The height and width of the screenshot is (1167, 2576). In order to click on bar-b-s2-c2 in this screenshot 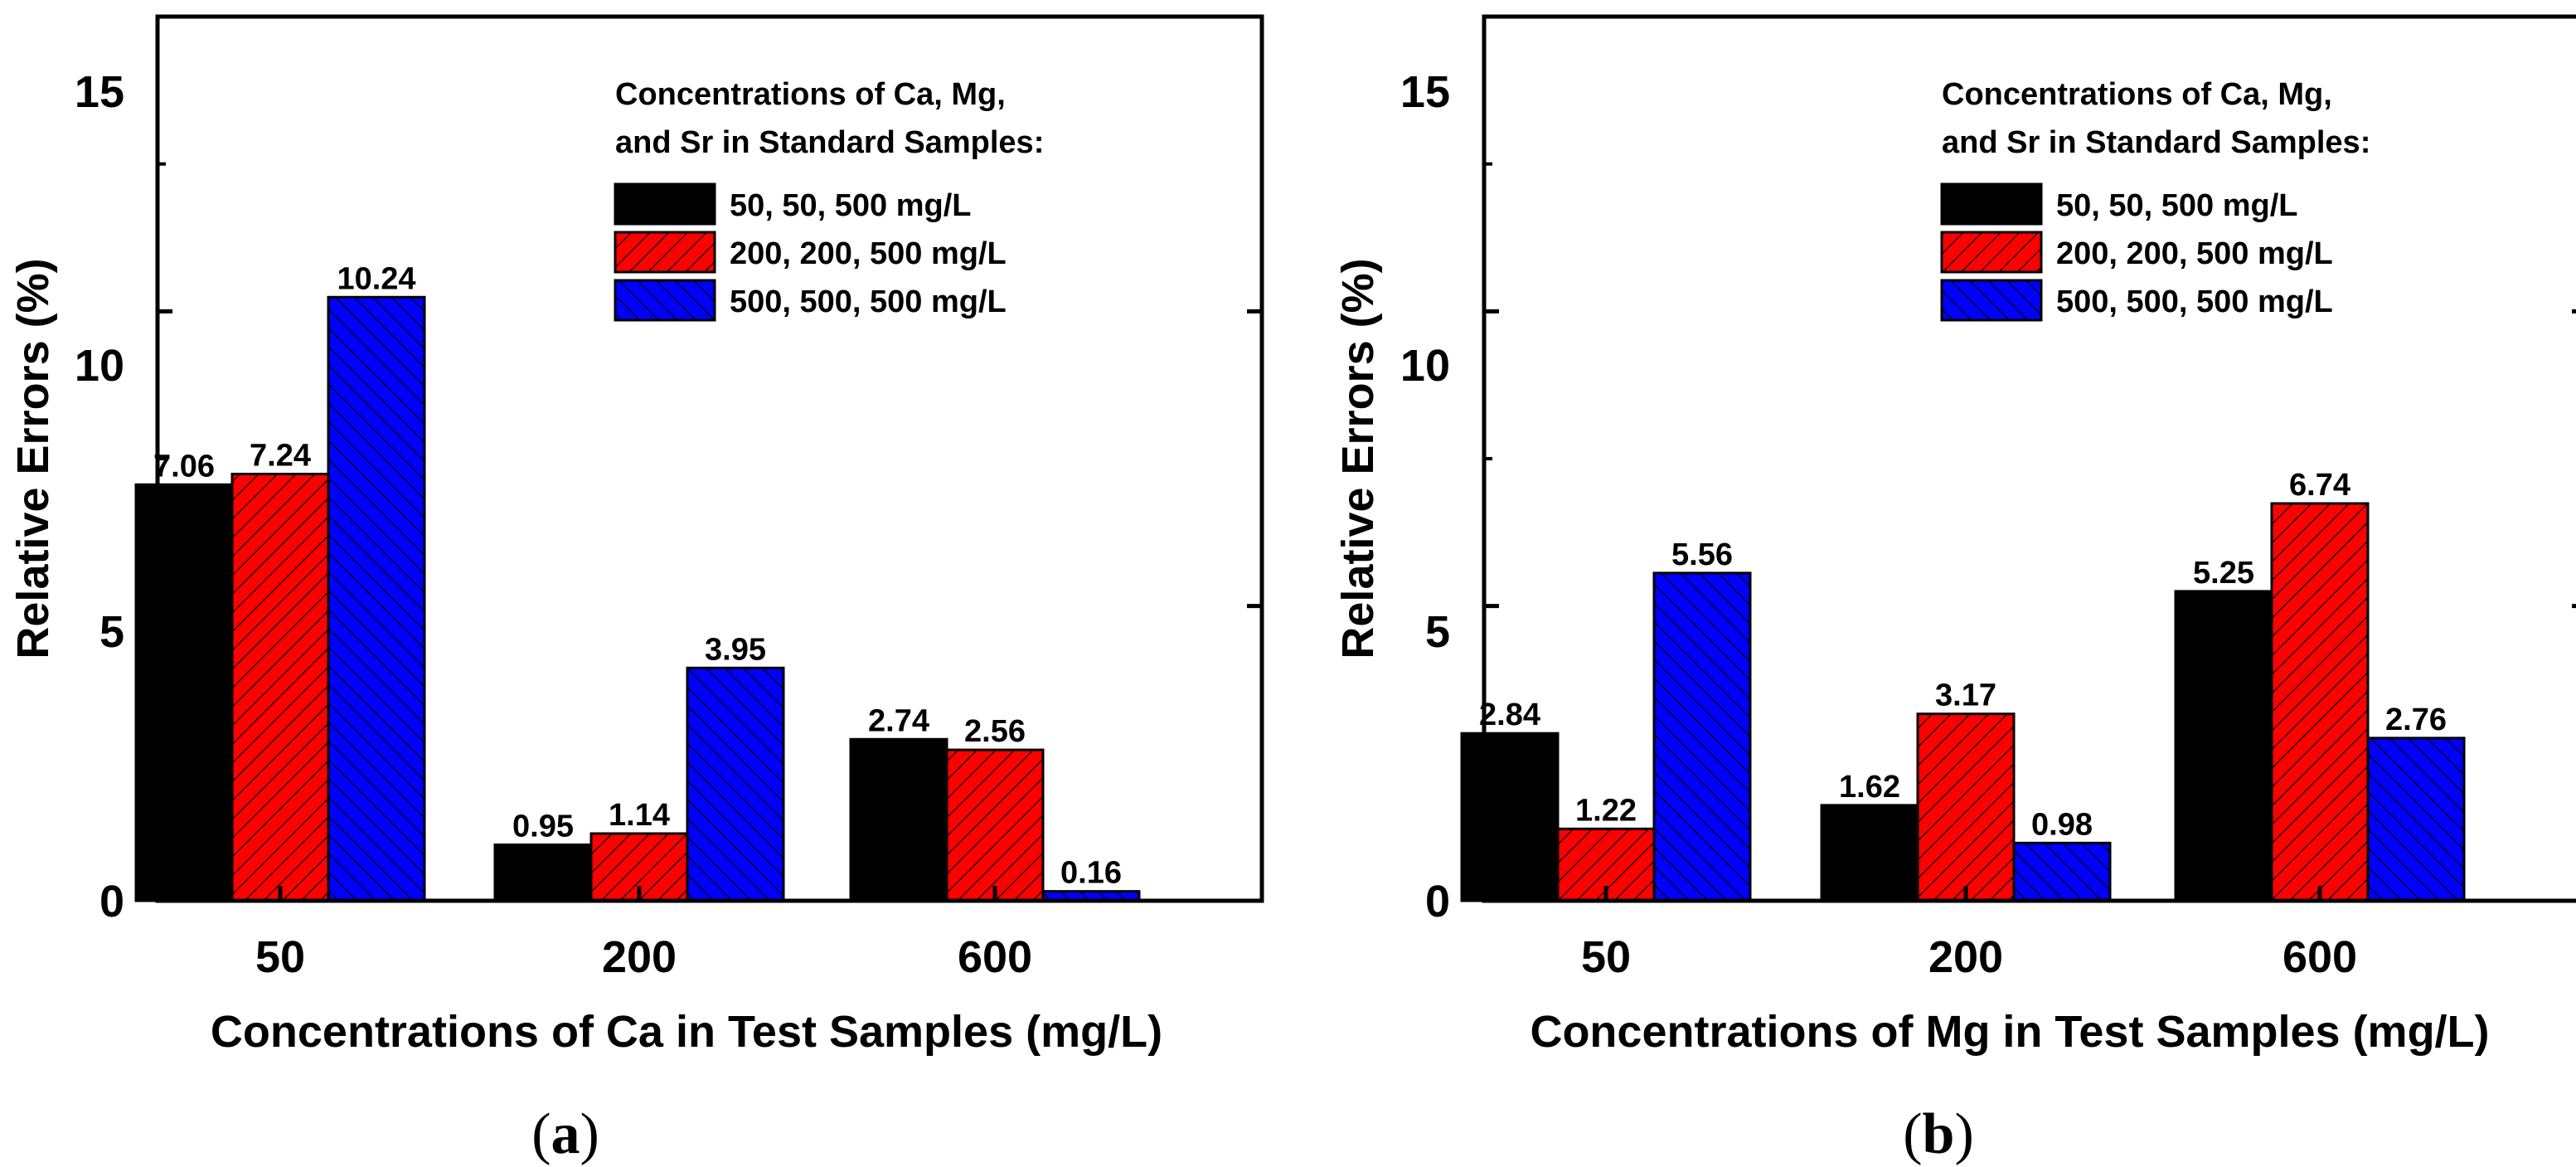, I will do `click(2416, 819)`.